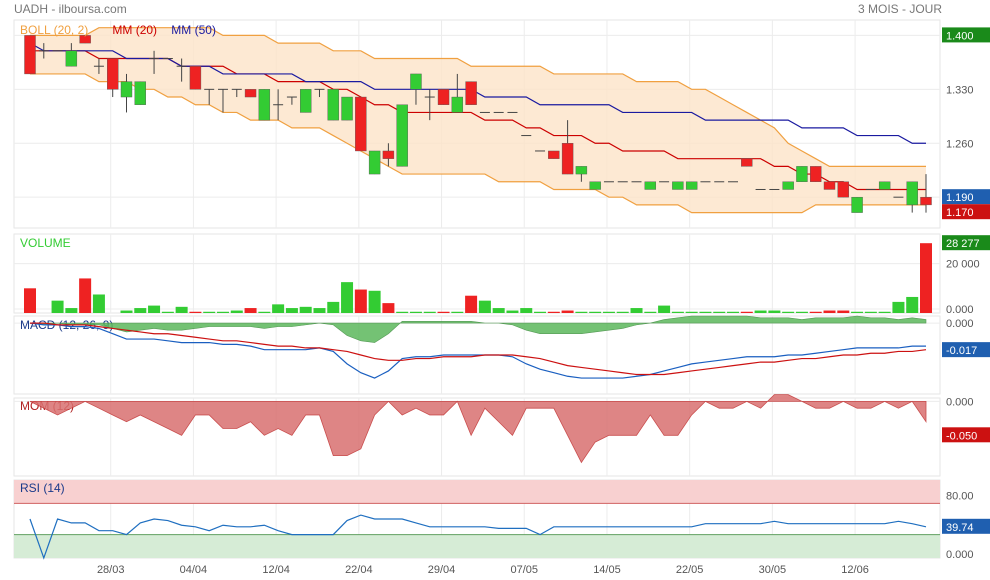  Describe the element at coordinates (960, 36) in the screenshot. I see `price-tag-high: 1.400` at that location.